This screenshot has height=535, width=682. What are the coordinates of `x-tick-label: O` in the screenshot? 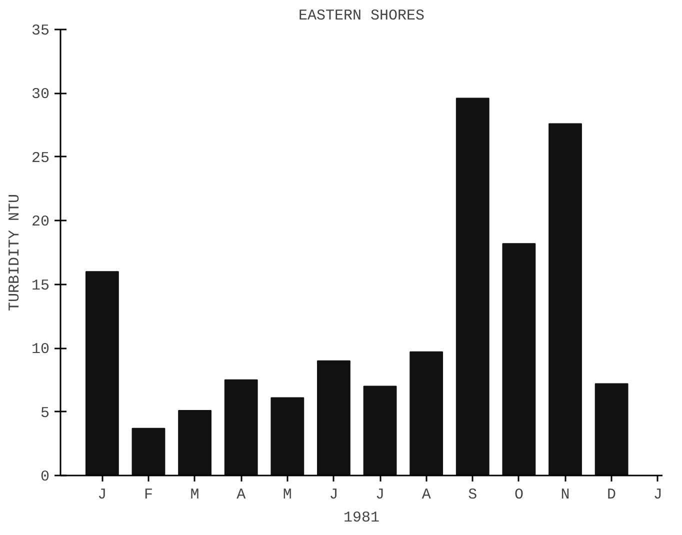 It's located at (519, 495).